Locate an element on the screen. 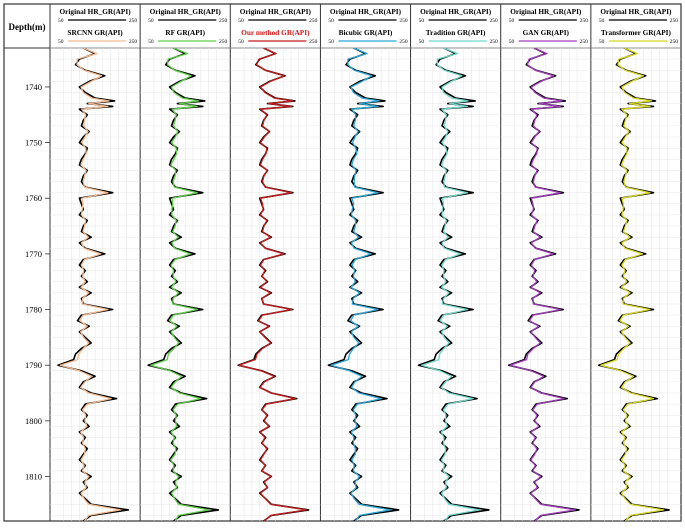 This screenshot has width=685, height=531. method-legend-label: SRCNN GR(API) is located at coordinates (95, 32).